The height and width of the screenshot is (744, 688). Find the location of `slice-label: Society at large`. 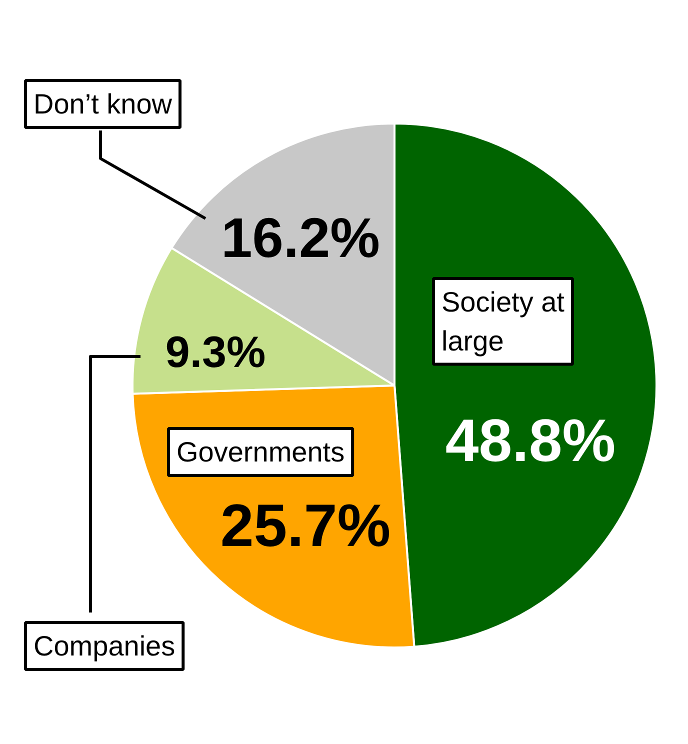

slice-label: Society at large is located at coordinates (503, 321).